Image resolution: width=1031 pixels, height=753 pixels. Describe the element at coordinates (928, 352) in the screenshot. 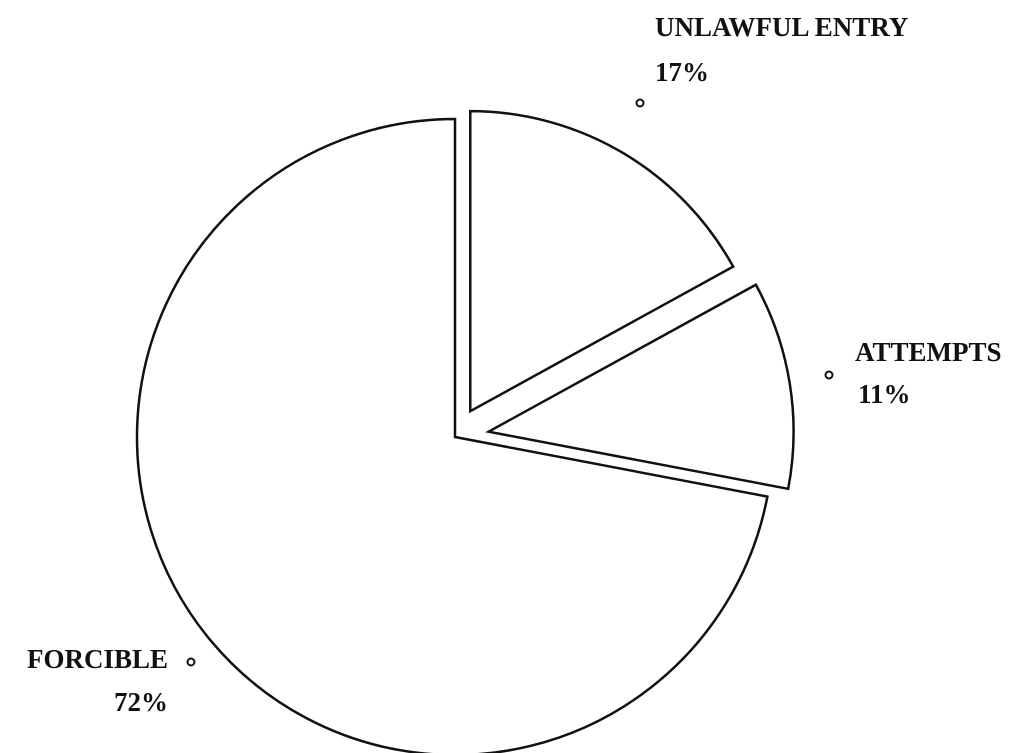

I see `slice-label: ATTEMPTS` at that location.